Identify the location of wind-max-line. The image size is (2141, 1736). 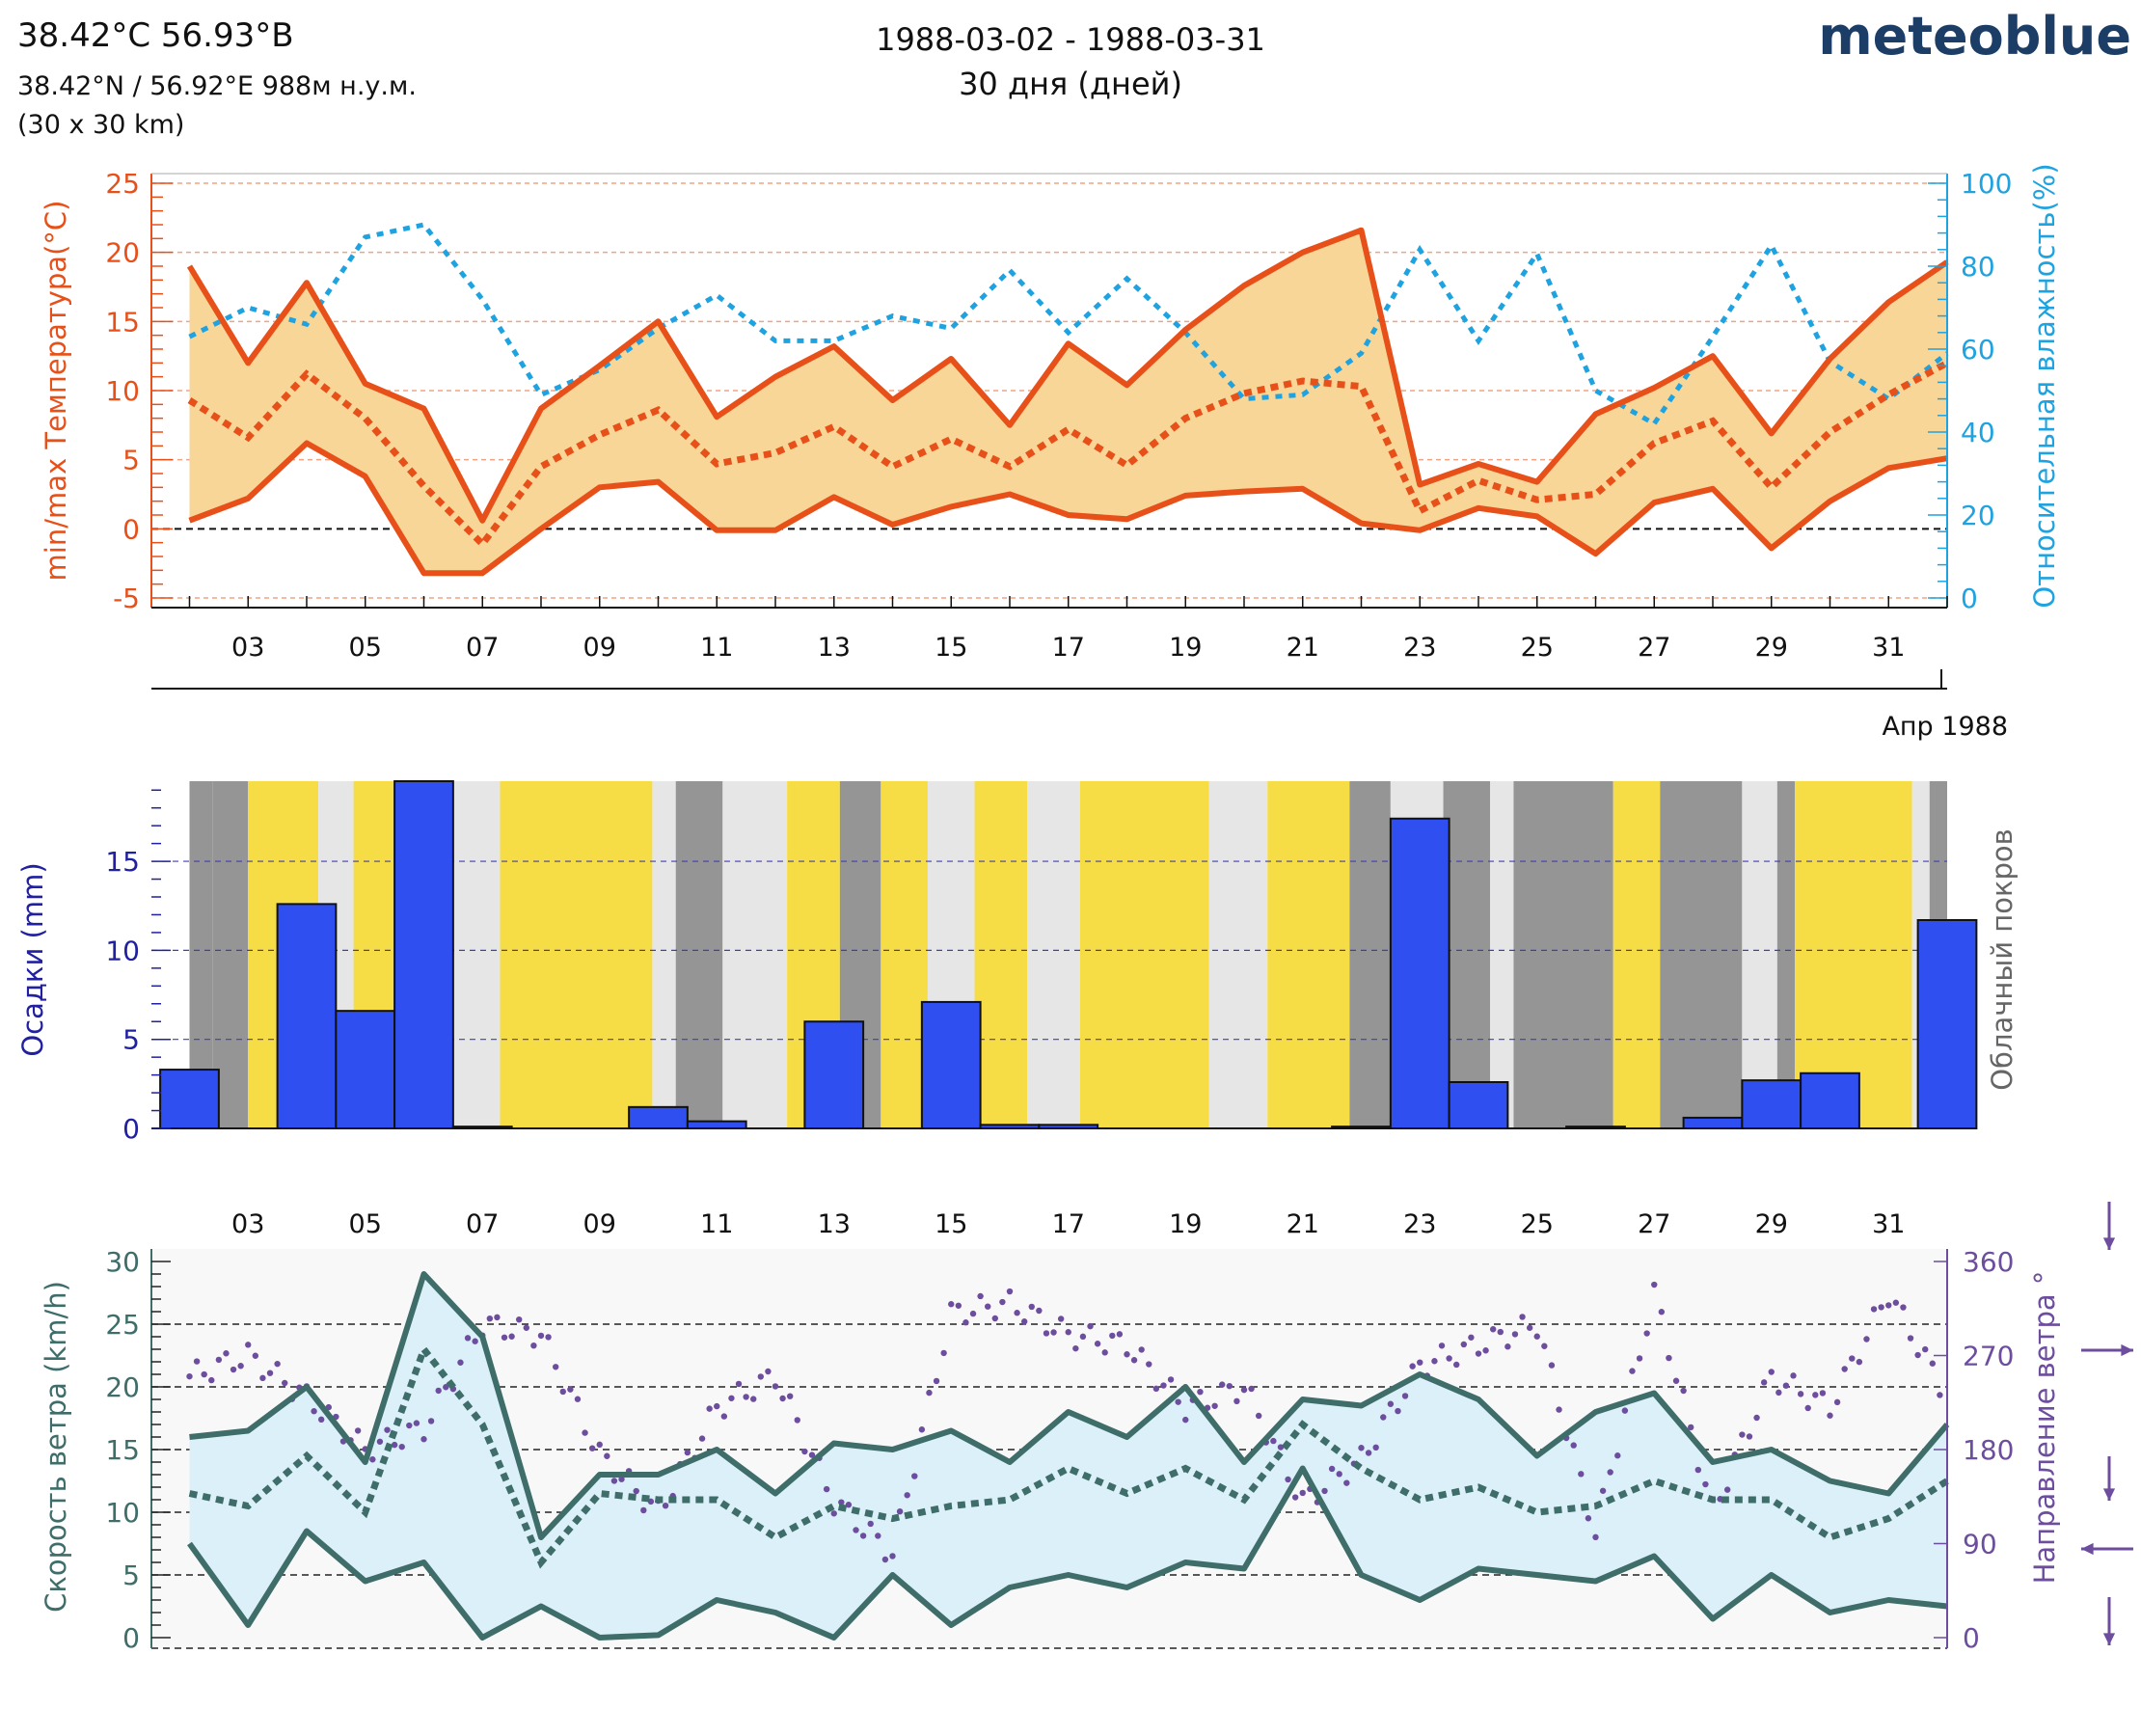
(1069, 1405).